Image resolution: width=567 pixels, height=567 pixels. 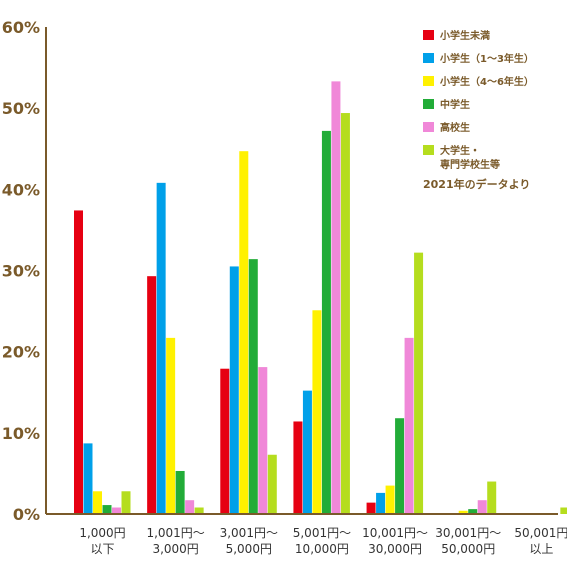 What do you see at coordinates (468, 533) in the screenshot?
I see `x-category-label: 30,001円～` at bounding box center [468, 533].